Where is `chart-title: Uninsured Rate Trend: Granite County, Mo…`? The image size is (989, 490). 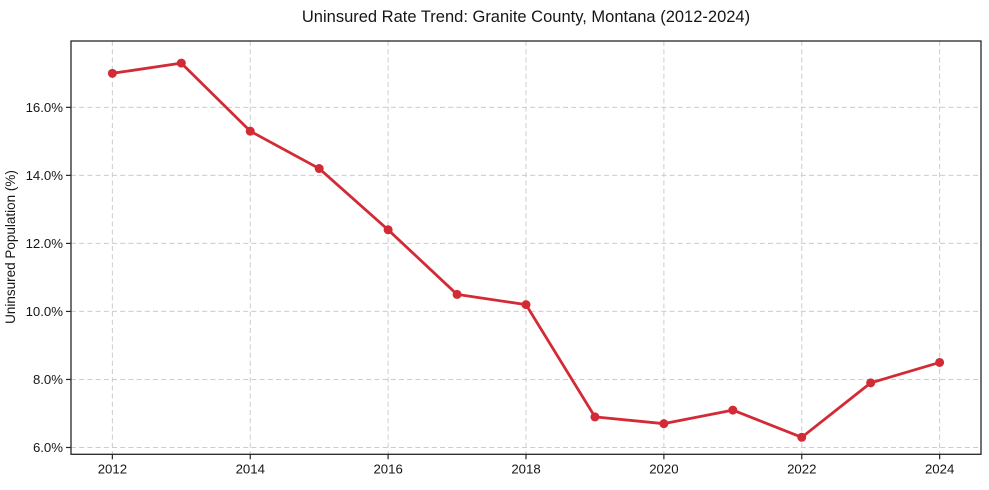 chart-title: Uninsured Rate Trend: Granite County, Mo… is located at coordinates (526, 17).